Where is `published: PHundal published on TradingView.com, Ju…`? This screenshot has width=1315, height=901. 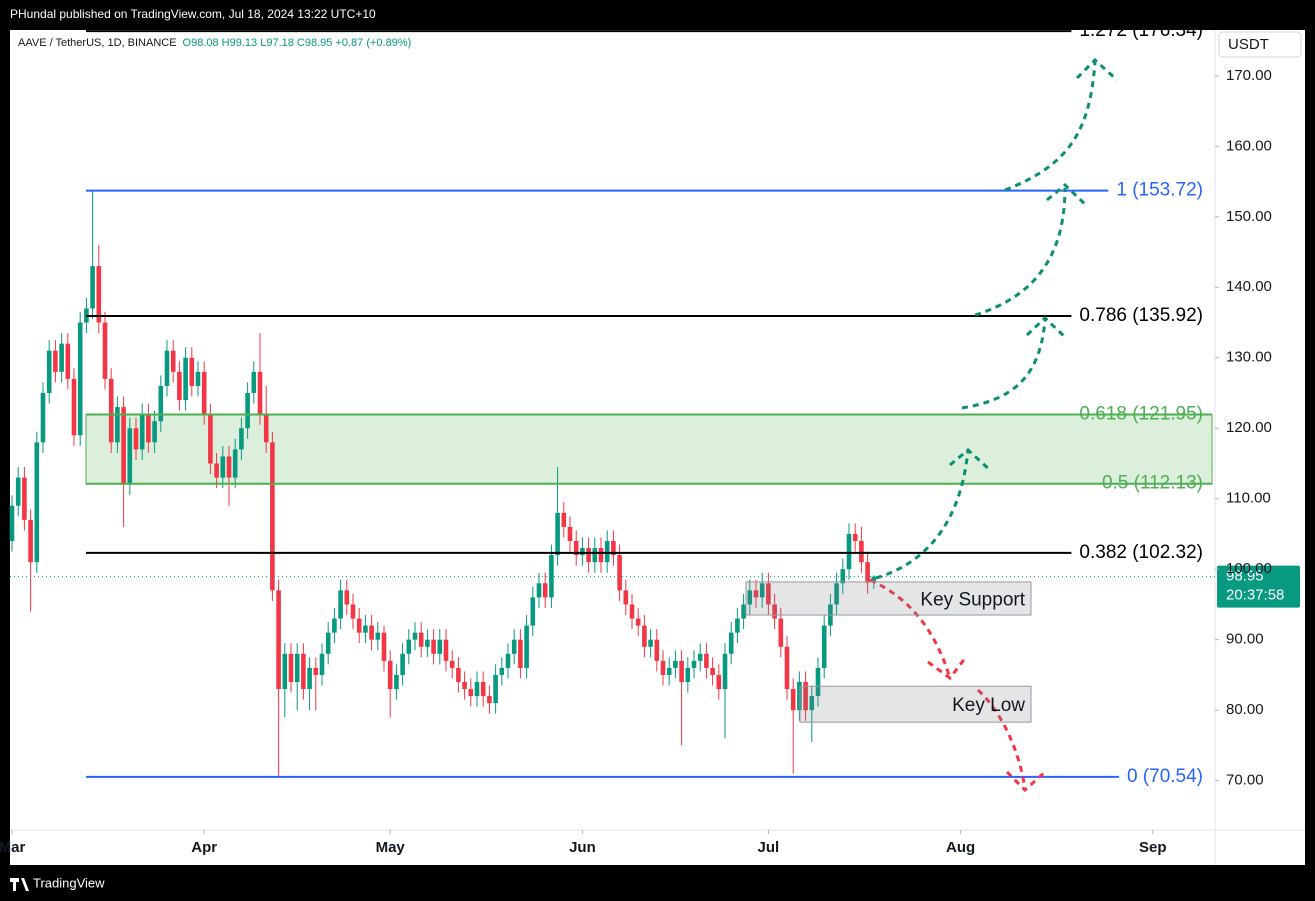
published: PHundal published on TradingView.com, Ju… is located at coordinates (193, 14).